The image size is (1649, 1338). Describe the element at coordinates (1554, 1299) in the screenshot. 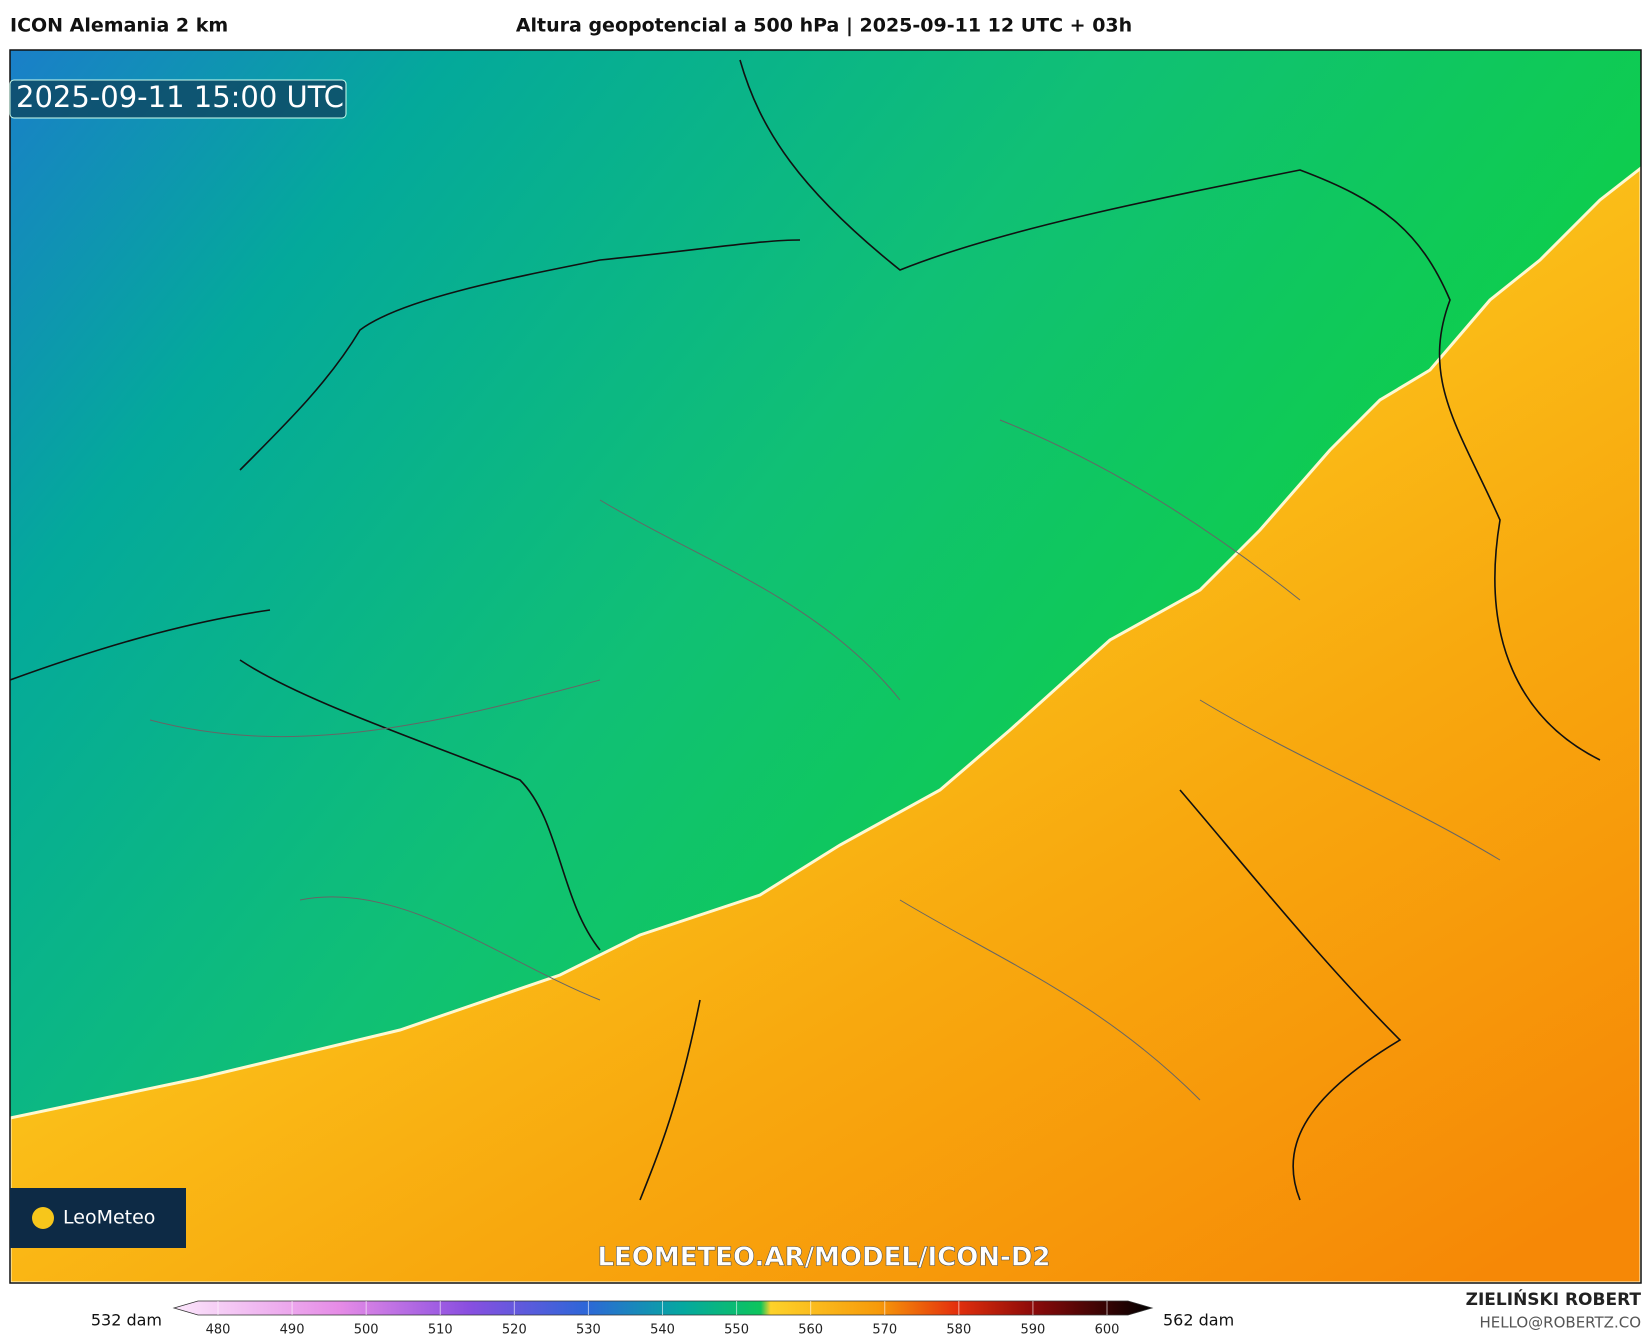

I see `author: ZIELIŃSKI ROBERT` at that location.